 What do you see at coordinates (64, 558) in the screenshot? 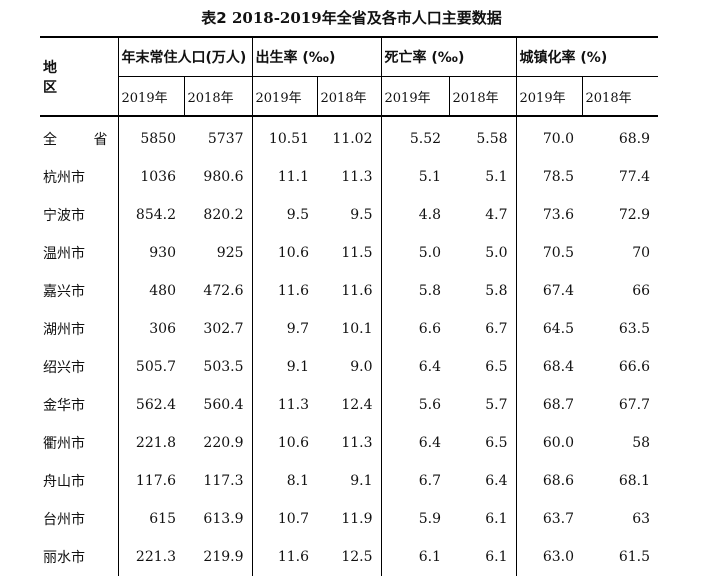
I see `region-name: 丽水市` at bounding box center [64, 558].